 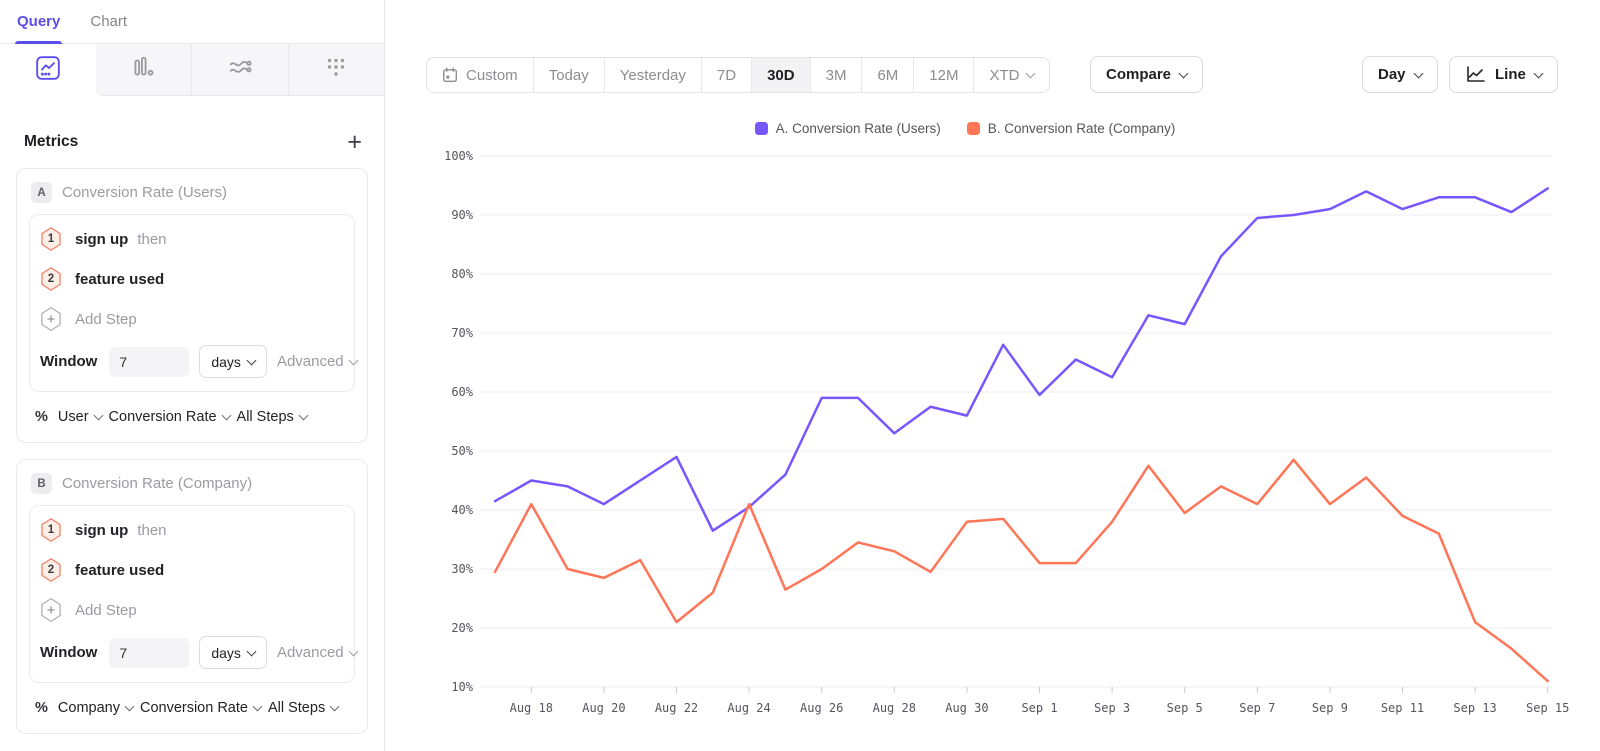 I want to click on metrics-title: Metrics, so click(x=51, y=141).